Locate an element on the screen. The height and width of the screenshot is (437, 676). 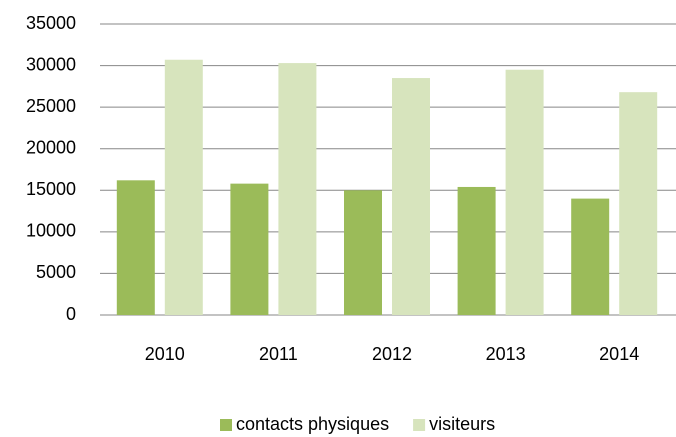
x-tick-label: 2010 is located at coordinates (165, 354).